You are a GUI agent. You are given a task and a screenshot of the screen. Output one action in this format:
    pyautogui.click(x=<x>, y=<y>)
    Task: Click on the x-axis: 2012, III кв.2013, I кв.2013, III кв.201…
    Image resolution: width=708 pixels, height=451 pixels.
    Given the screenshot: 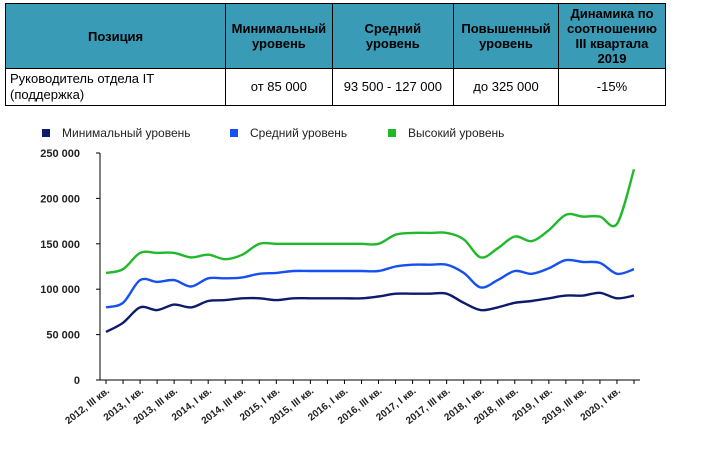 What is the action you would take?
    pyautogui.click(x=351, y=403)
    